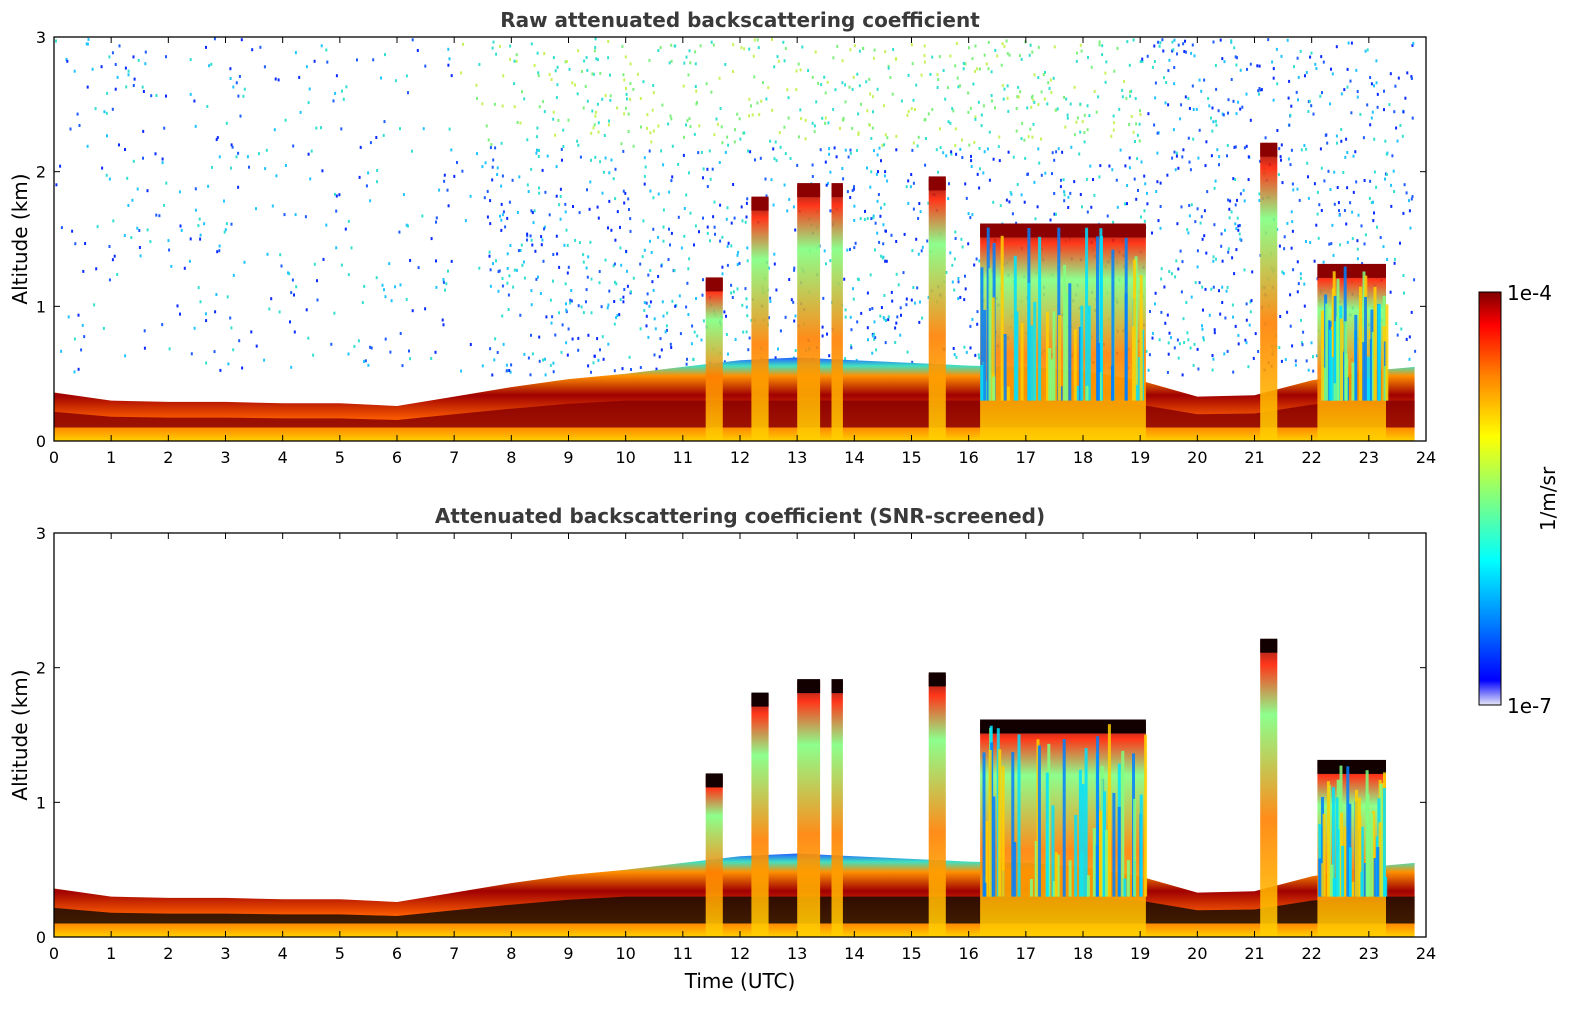 Image resolution: width=1595 pixels, height=1020 pixels. Describe the element at coordinates (1197, 457) in the screenshot. I see `x-tick-label: 20` at that location.